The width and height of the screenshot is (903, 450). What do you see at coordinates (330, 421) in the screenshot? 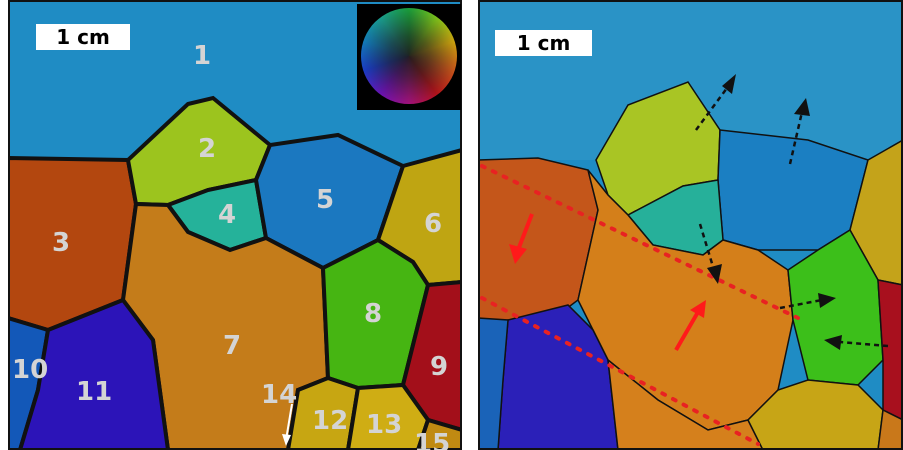
I see `grain-label-12: 12` at bounding box center [330, 421].